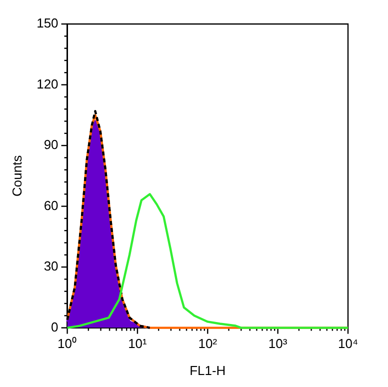 The width and height of the screenshot is (388, 387). What do you see at coordinates (16, 175) in the screenshot?
I see `y-axis-title: Counts` at bounding box center [16, 175].